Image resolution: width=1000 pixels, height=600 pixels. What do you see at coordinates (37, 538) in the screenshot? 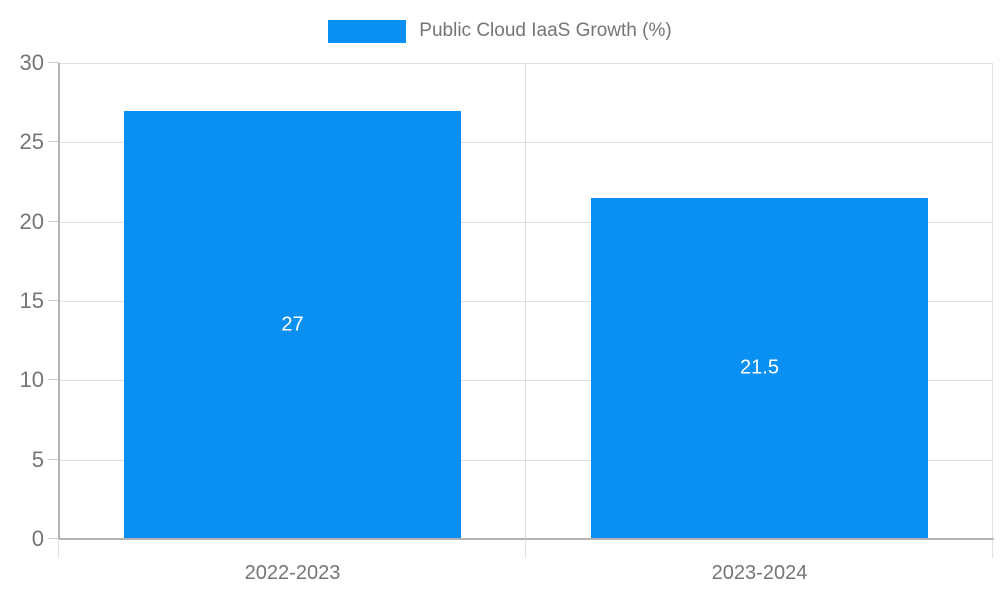
I see `y-tick-label: 0` at bounding box center [37, 538].